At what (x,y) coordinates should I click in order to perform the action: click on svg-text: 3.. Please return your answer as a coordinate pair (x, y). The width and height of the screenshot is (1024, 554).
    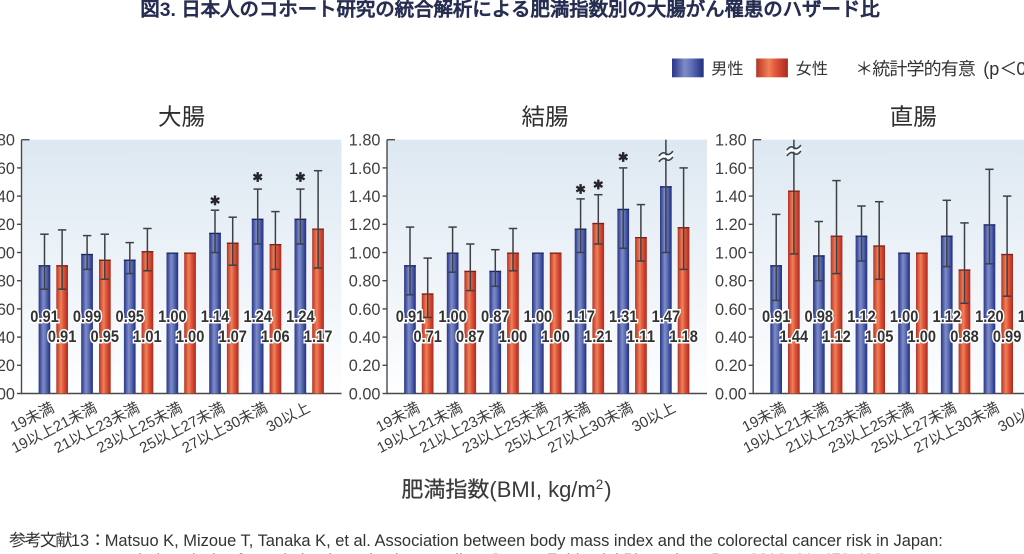
    Looking at the image, I should click on (168, 10).